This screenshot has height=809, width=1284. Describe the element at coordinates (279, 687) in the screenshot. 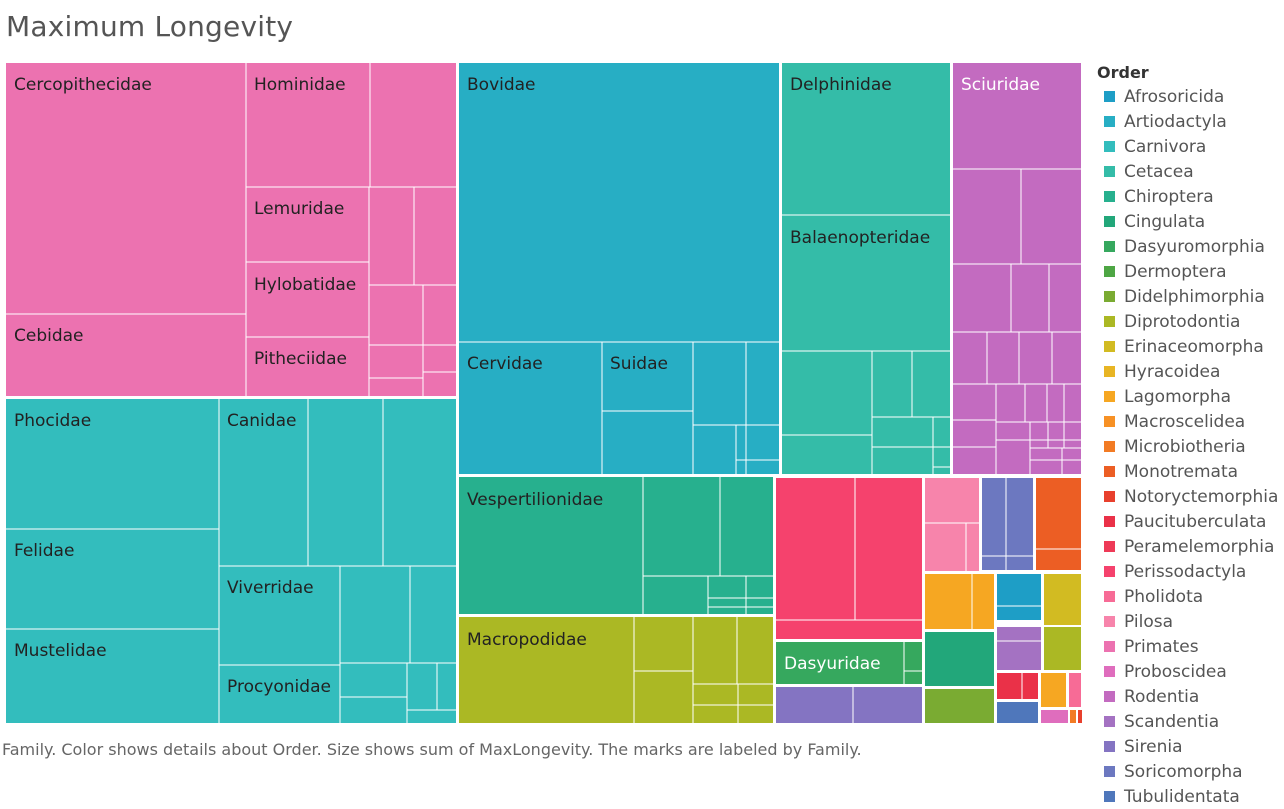

I see `treemap-family-label: Procyonidae` at that location.